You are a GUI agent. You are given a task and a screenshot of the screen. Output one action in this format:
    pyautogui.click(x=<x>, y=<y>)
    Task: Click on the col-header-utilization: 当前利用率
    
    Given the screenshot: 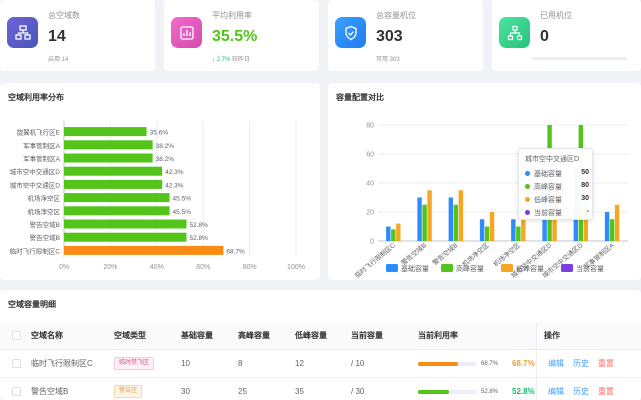 What is the action you would take?
    pyautogui.click(x=438, y=335)
    